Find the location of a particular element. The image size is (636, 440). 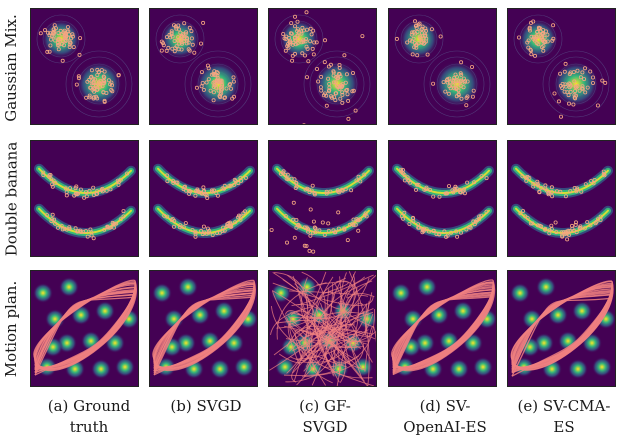

plot-motion-plan-ground-truth is located at coordinates (84, 328).